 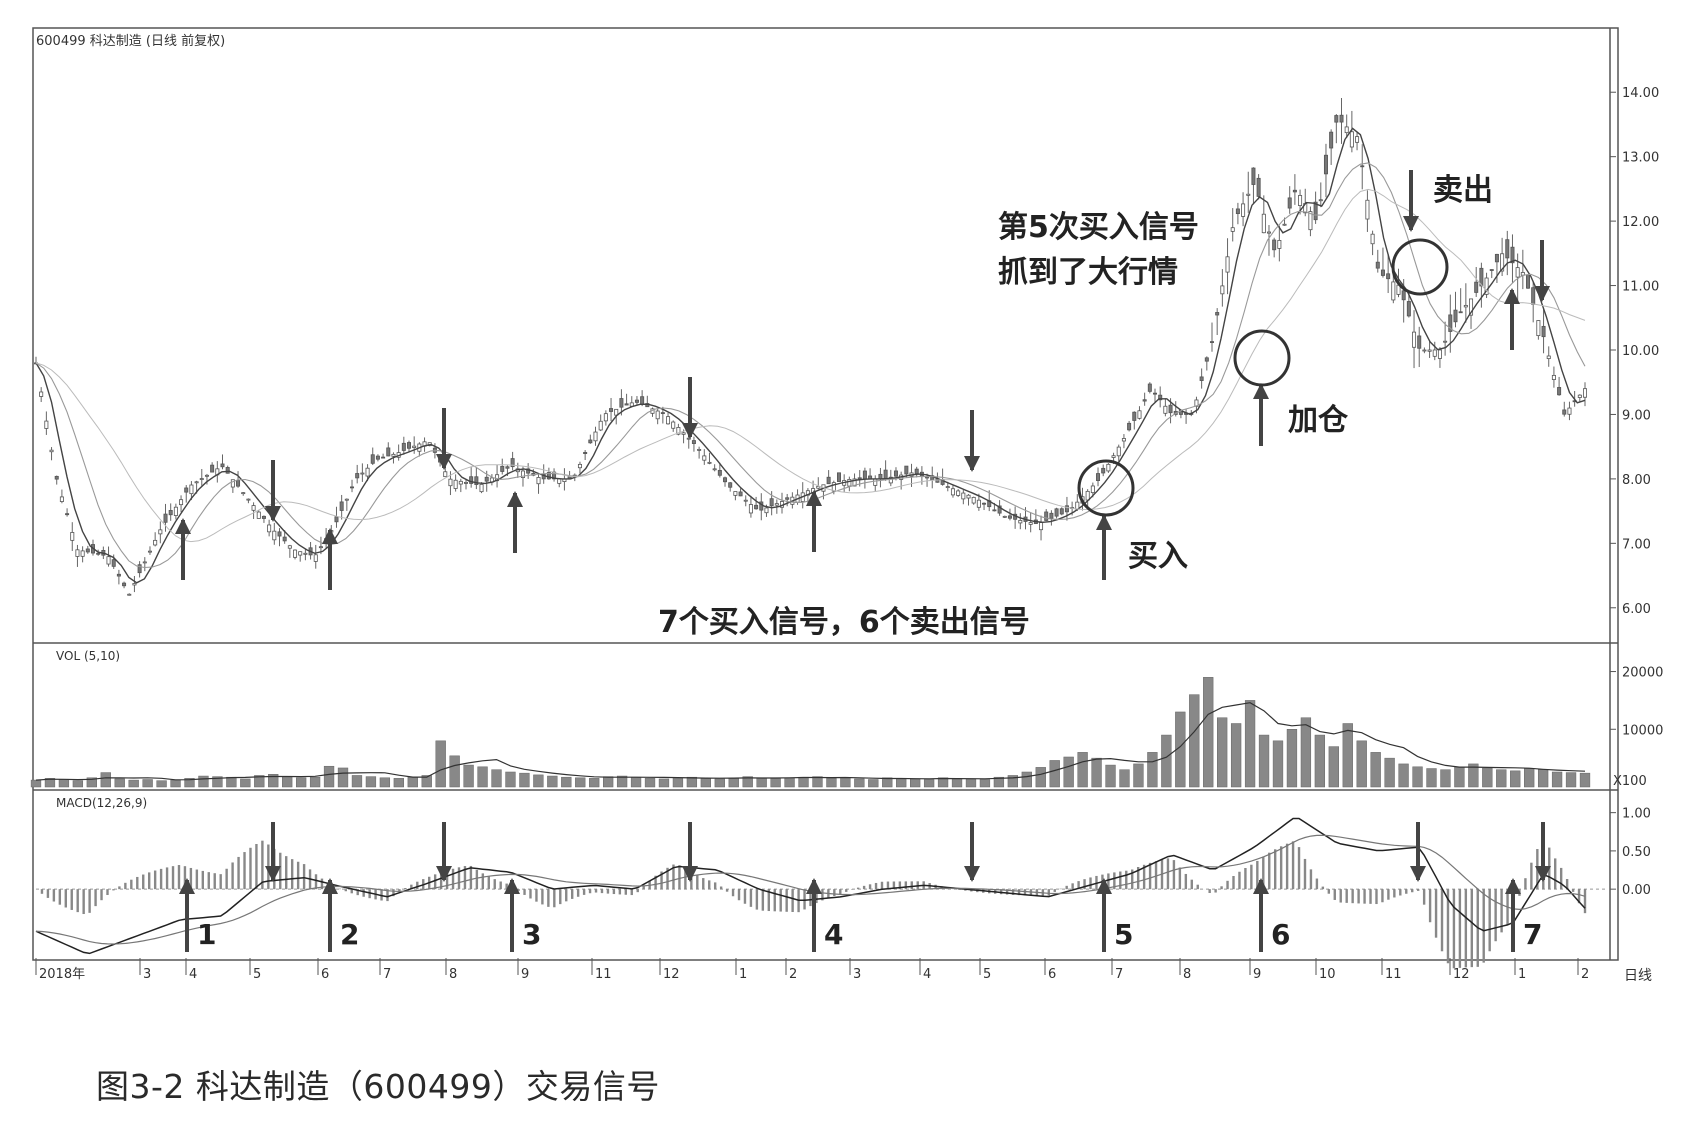 I want to click on x-tick-label: 11, so click(x=603, y=974).